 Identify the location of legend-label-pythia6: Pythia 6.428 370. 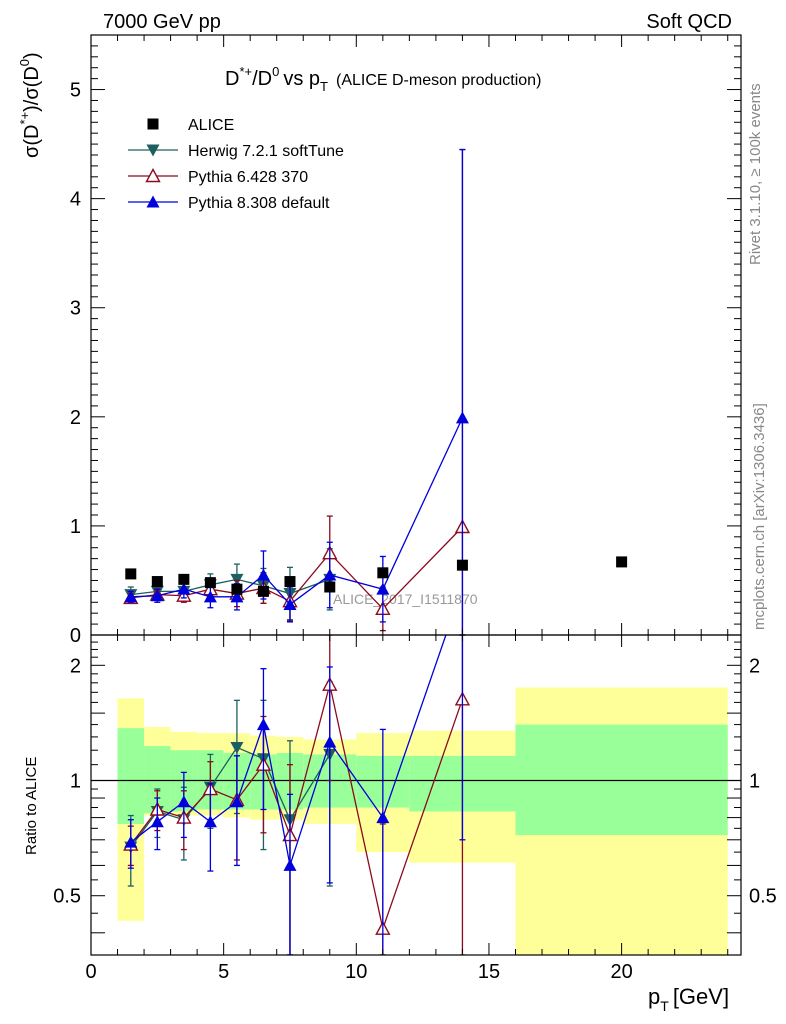
(248, 177).